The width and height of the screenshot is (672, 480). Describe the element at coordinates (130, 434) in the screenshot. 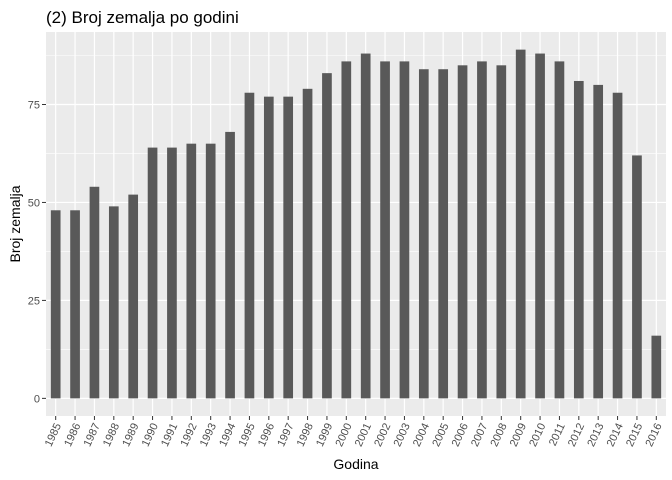

I see `x-tick-label: 1989` at that location.